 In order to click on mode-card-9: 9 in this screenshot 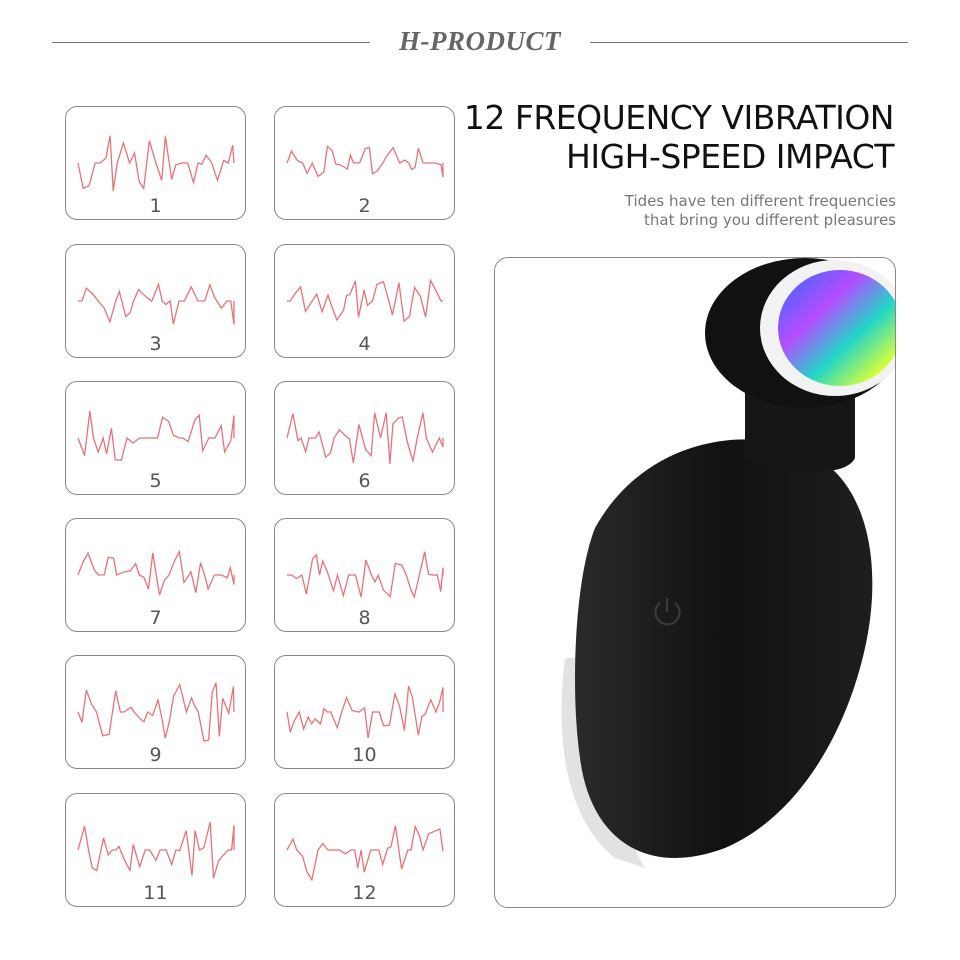, I will do `click(155, 712)`.